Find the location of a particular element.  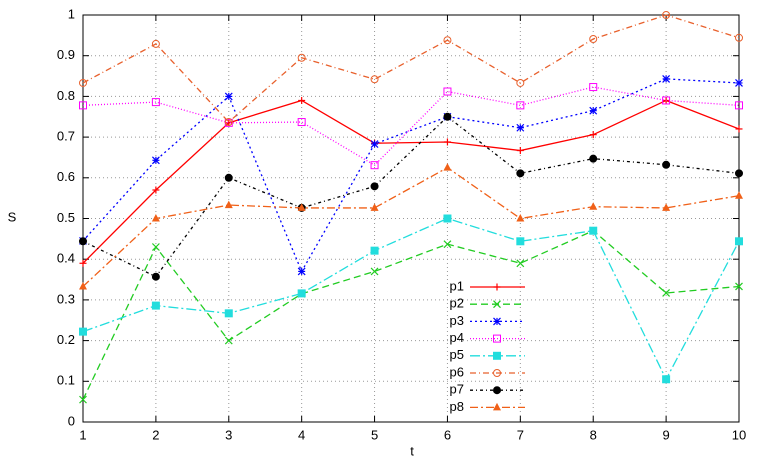

y-tick-label: 0.3 is located at coordinates (66, 298).